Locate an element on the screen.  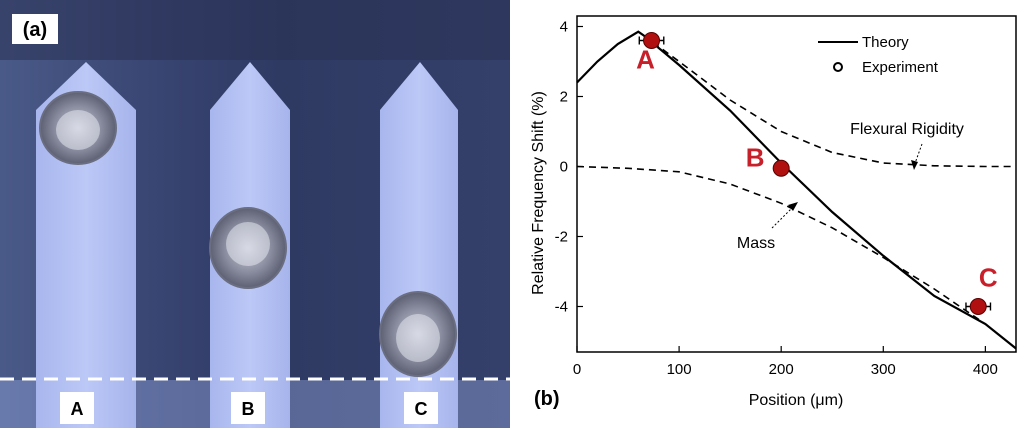
x-tick-label: 0 is located at coordinates (577, 369).